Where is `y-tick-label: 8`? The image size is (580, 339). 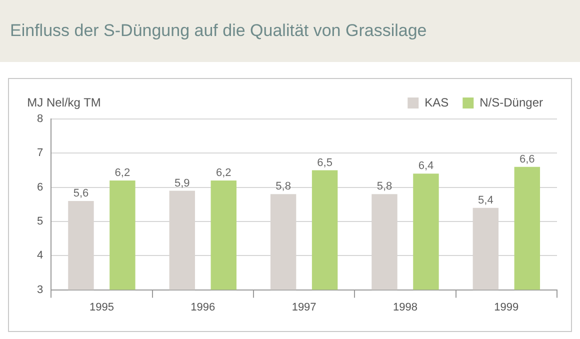
y-tick-label: 8 is located at coordinates (40, 119).